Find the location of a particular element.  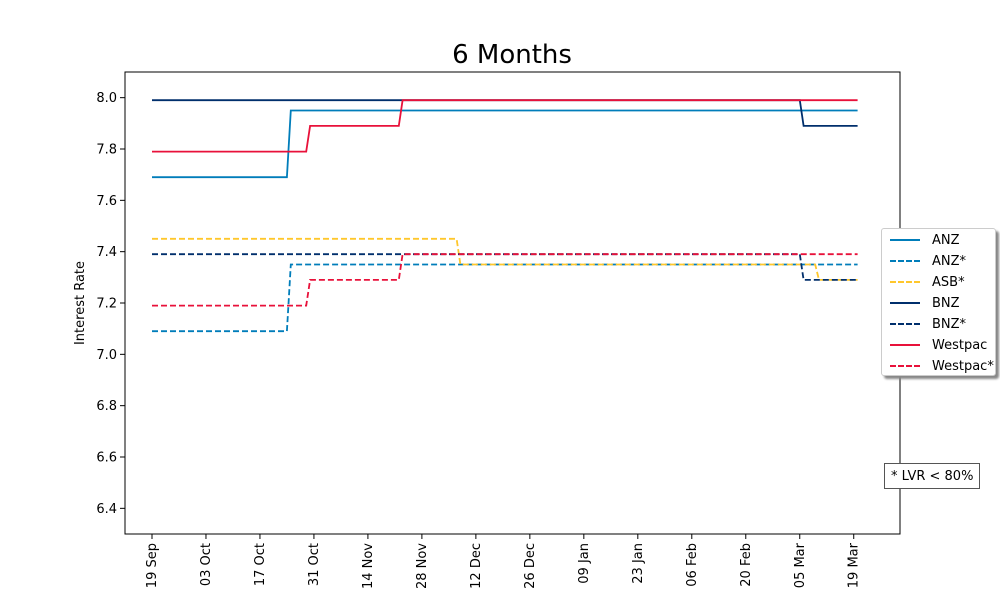

y-tick-label: 7.6 is located at coordinates (106, 201).